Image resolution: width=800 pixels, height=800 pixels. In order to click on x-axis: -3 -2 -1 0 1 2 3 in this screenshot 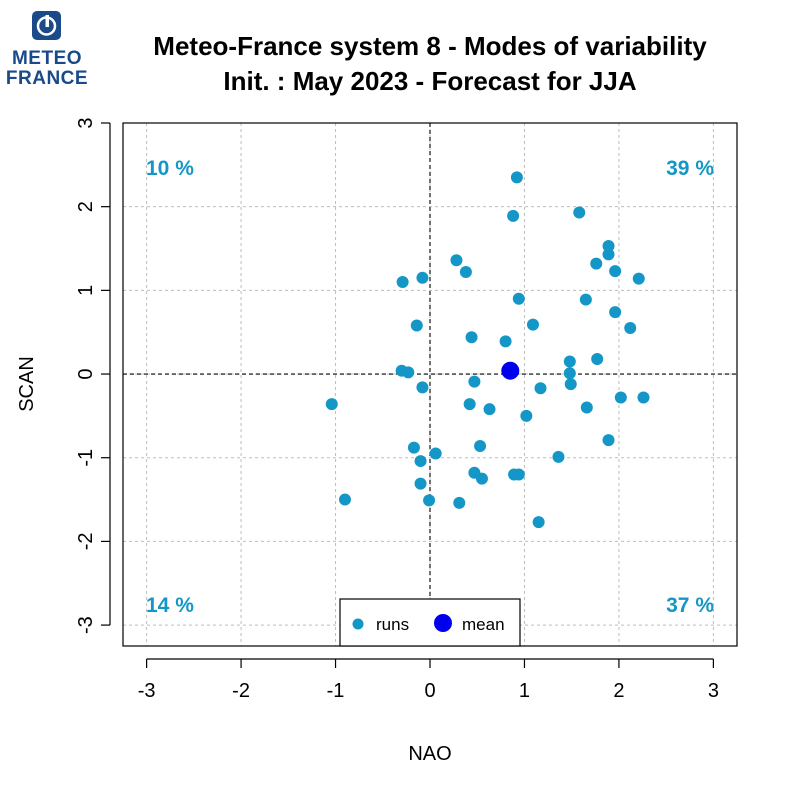, I will do `click(428, 680)`.